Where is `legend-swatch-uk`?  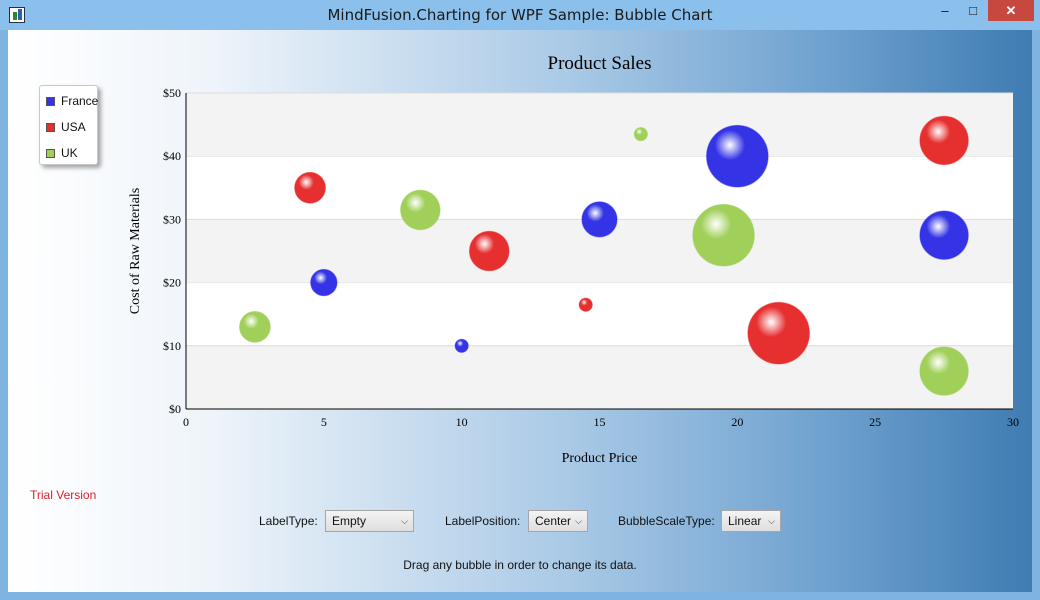
legend-swatch-uk is located at coordinates (50, 153).